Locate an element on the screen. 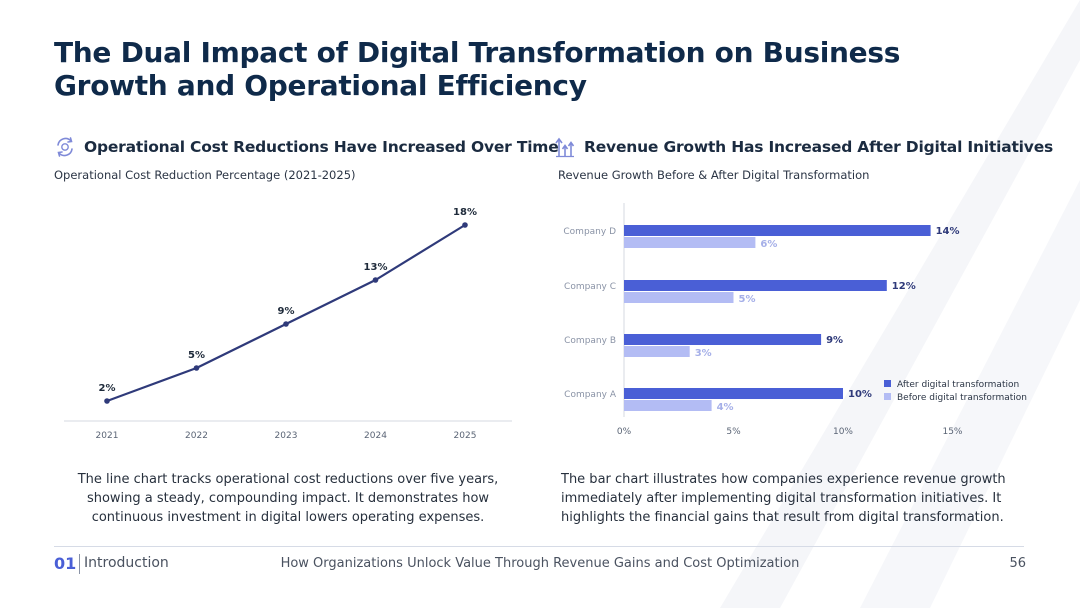 This screenshot has height=608, width=1080. footer-section-number: 01 is located at coordinates (65, 563).